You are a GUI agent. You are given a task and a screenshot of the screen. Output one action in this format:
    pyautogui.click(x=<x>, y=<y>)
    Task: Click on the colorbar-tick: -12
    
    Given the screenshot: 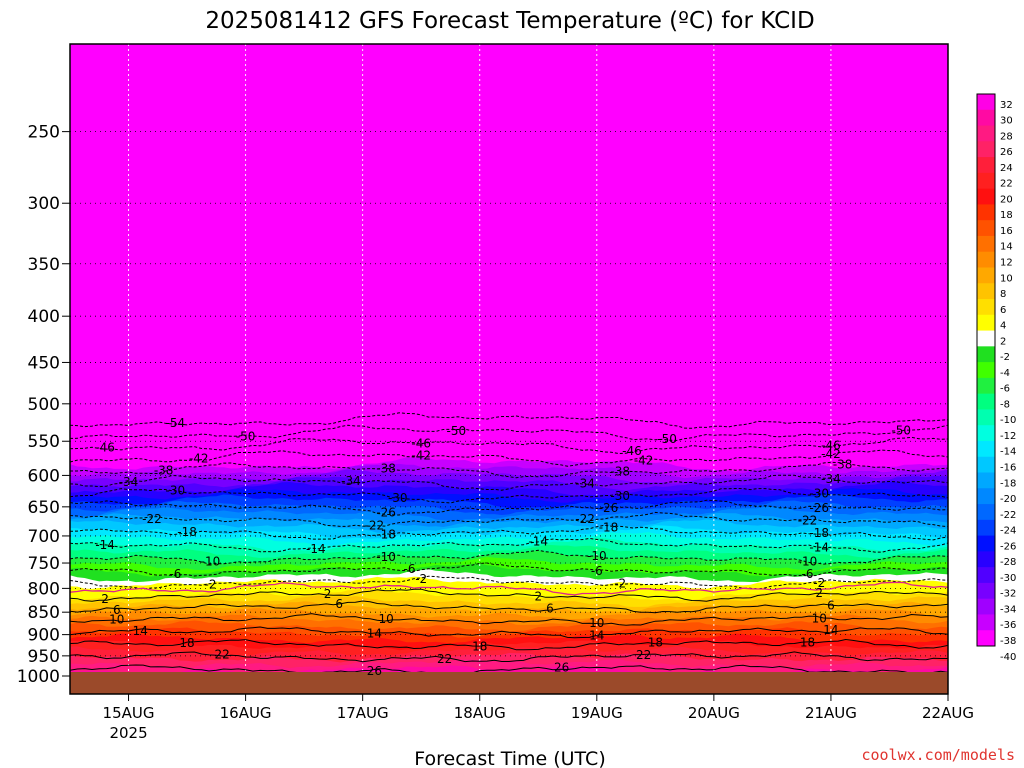 What is the action you would take?
    pyautogui.click(x=1008, y=436)
    